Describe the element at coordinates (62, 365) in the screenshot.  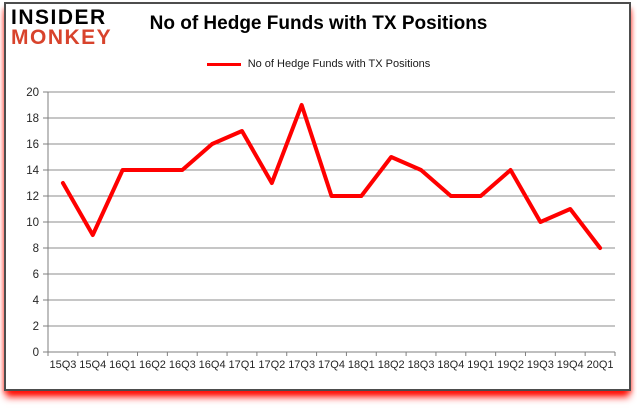
I see `x-axis-label: 15Q3` at that location.